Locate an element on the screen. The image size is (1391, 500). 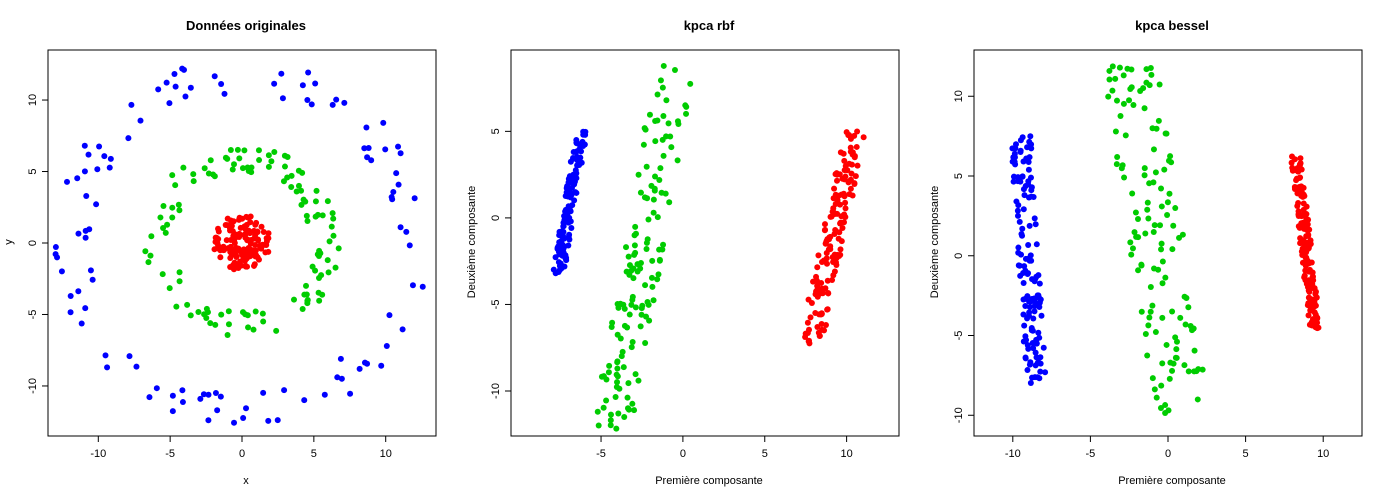
y-tick-label: 5 is located at coordinates (33, 171).